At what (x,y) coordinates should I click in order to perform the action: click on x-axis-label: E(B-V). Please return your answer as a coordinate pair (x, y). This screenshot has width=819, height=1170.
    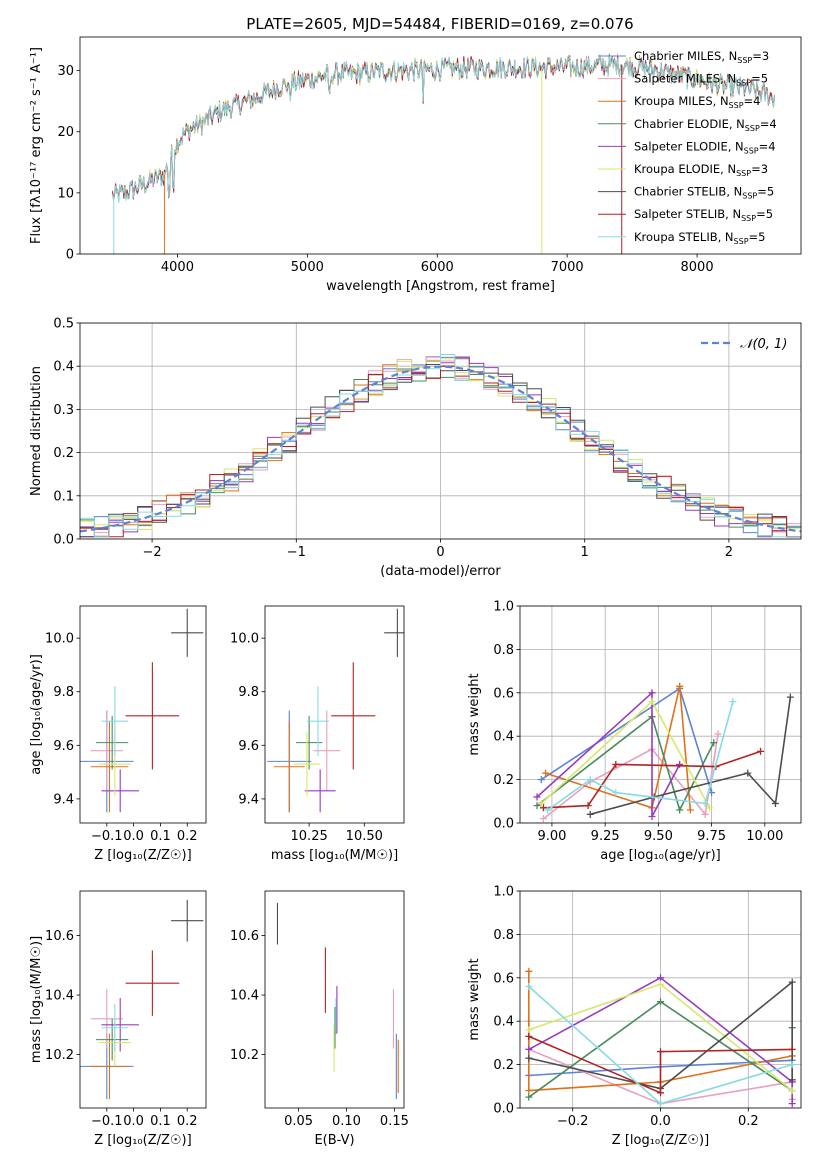
    Looking at the image, I should click on (334, 1140).